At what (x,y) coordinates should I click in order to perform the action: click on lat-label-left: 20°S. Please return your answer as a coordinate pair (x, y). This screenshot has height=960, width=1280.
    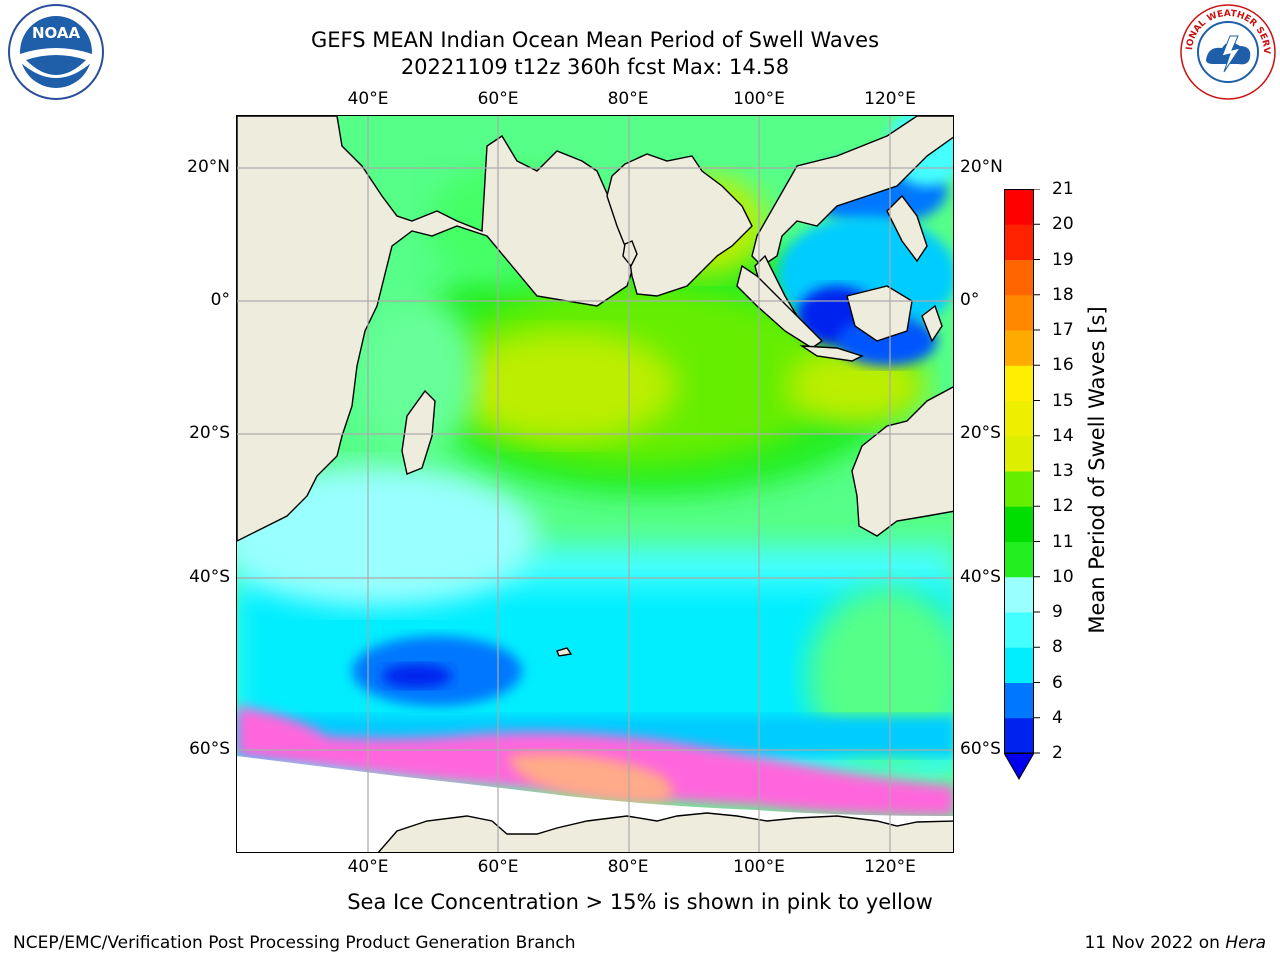
    Looking at the image, I should click on (209, 433).